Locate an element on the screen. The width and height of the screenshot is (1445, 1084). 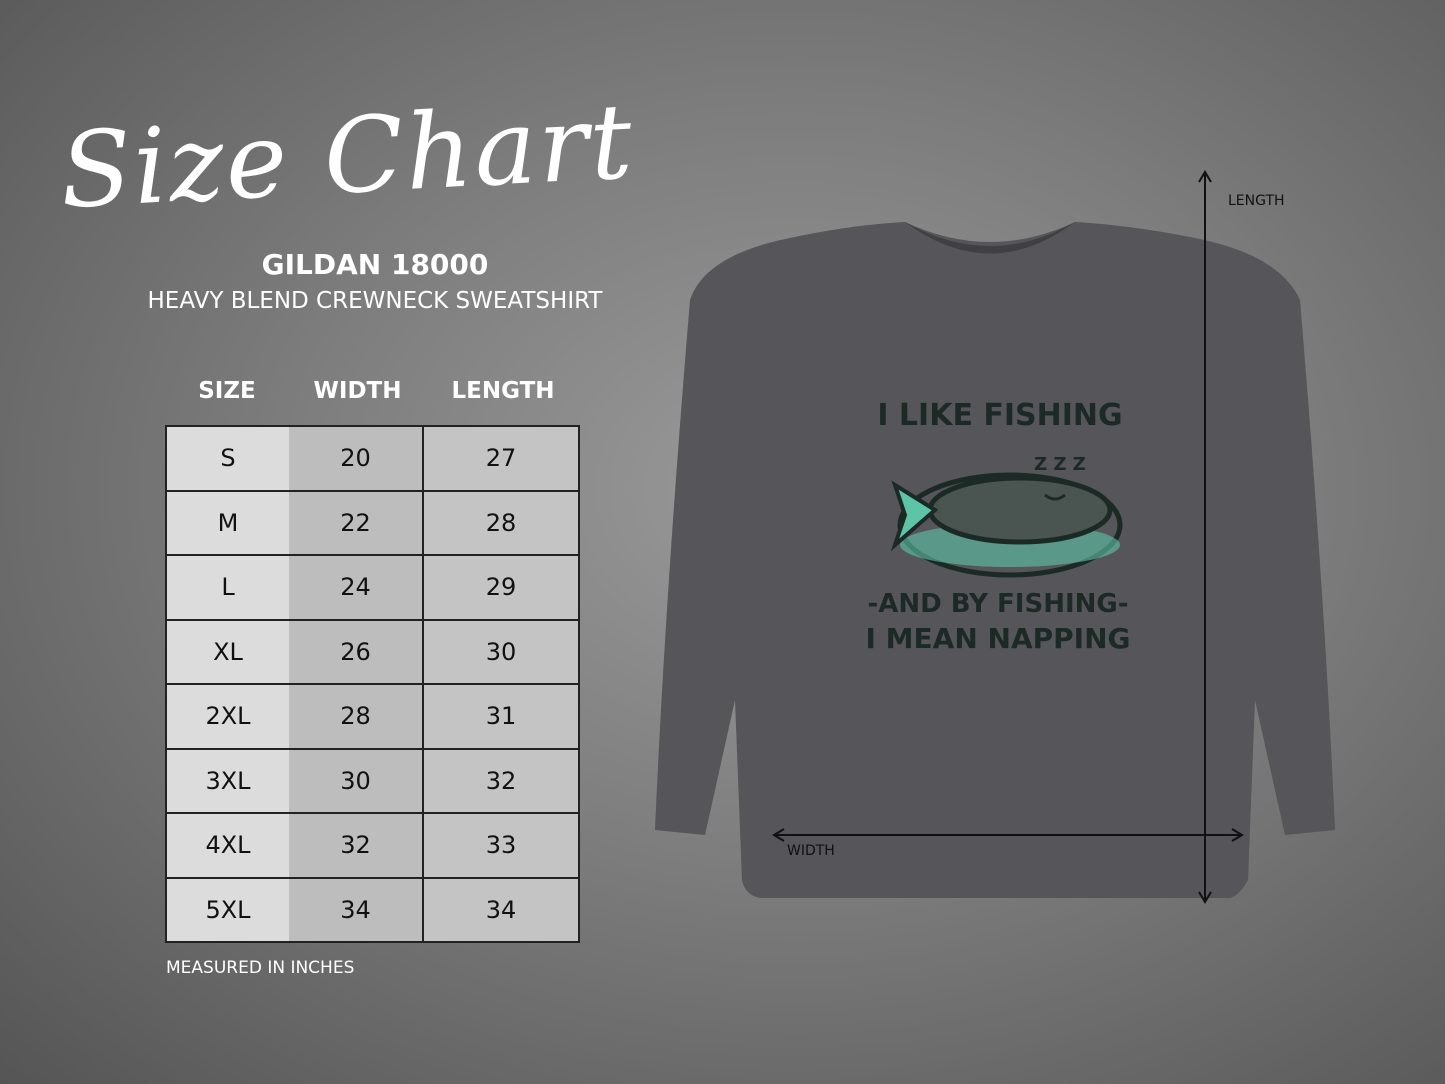
cell-size: 2XL is located at coordinates (227, 716).